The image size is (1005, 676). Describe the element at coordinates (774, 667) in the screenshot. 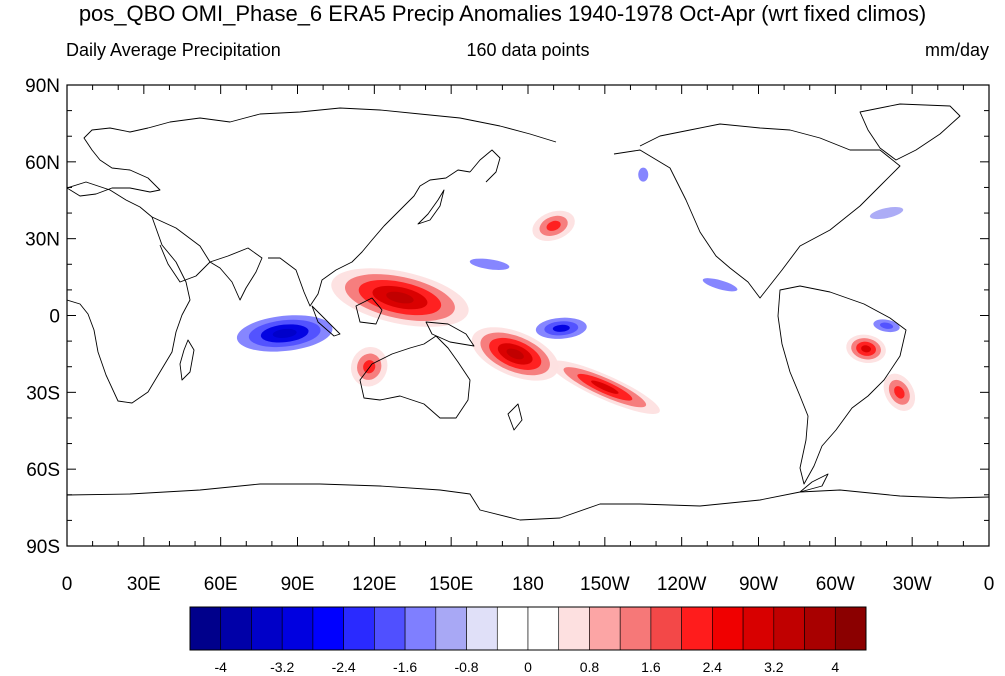

I see `colorbar-tick-label: 3.2` at that location.